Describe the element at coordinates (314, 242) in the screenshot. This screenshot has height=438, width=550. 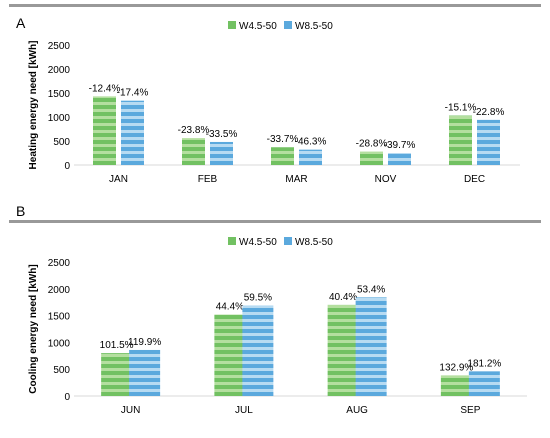
I see `panel-b-legend-label-2: W8.5-50` at that location.